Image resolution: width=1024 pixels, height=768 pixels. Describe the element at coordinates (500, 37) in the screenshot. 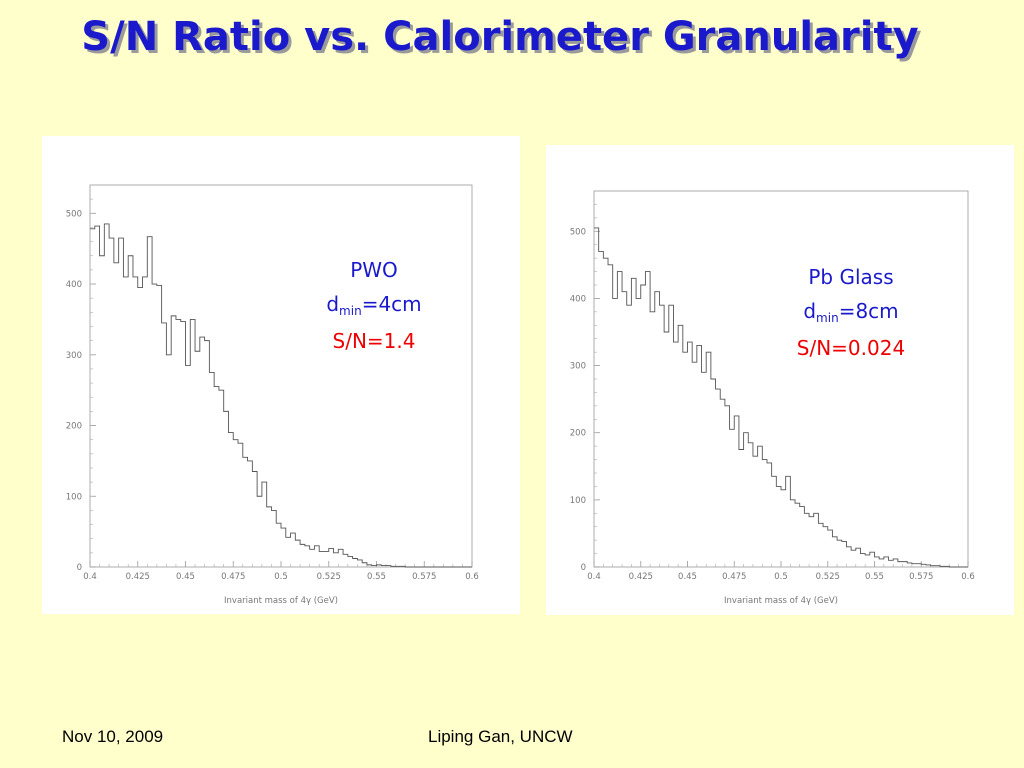

I see `slide-title: S/N Ratio vs. Calorimeter Granularity` at that location.